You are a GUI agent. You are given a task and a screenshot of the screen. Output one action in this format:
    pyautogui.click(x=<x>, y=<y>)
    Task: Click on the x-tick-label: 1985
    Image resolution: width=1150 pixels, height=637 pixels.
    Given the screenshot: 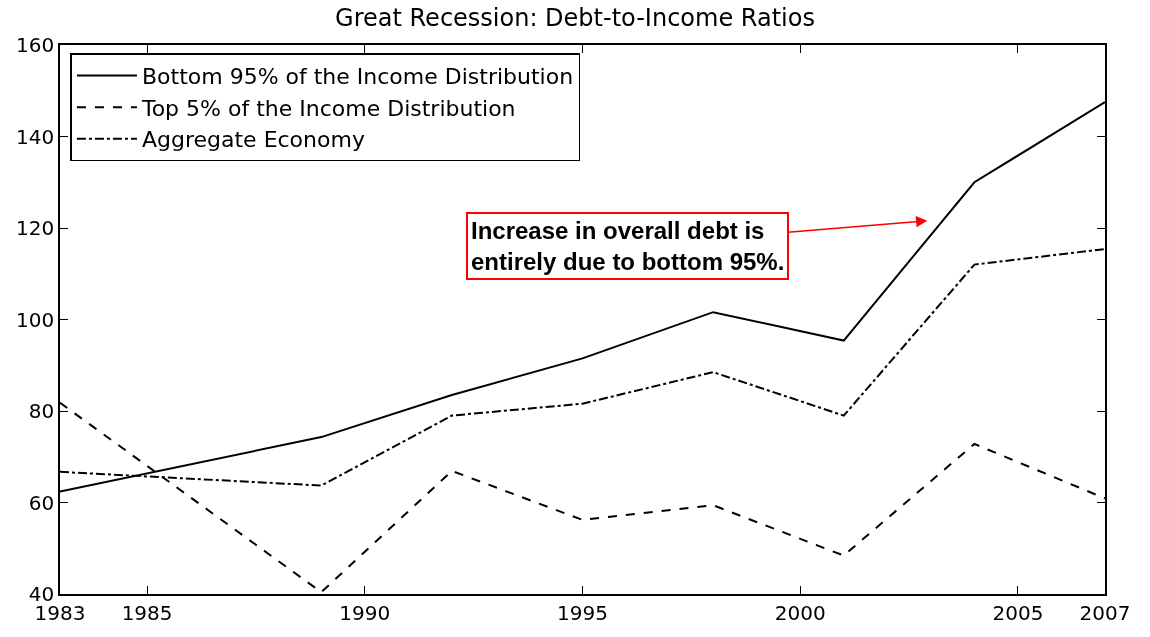 What is the action you would take?
    pyautogui.click(x=147, y=612)
    